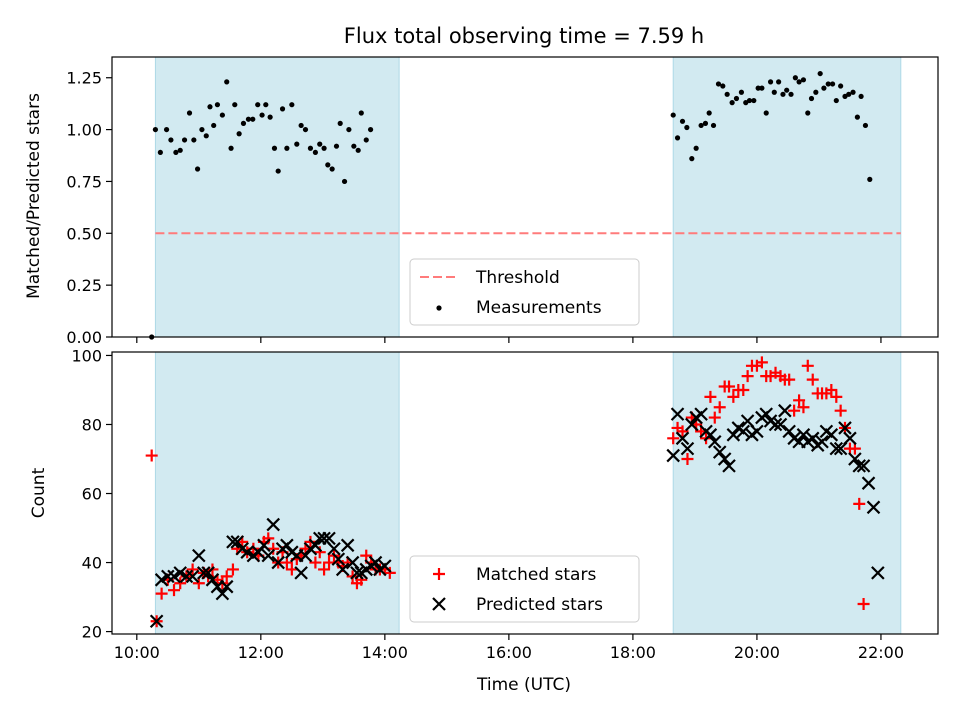  Describe the element at coordinates (439, 308) in the screenshot. I see `legend-measurement-swatch` at that location.